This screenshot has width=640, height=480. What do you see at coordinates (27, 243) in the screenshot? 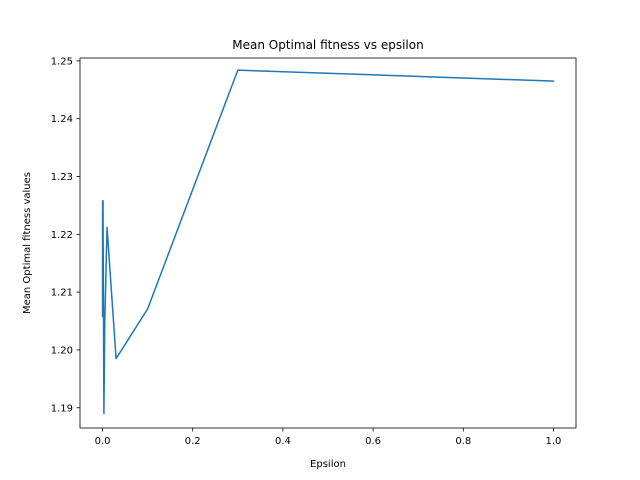
I see `y-axis-label: Mean Optimal fitness values` at bounding box center [27, 243].